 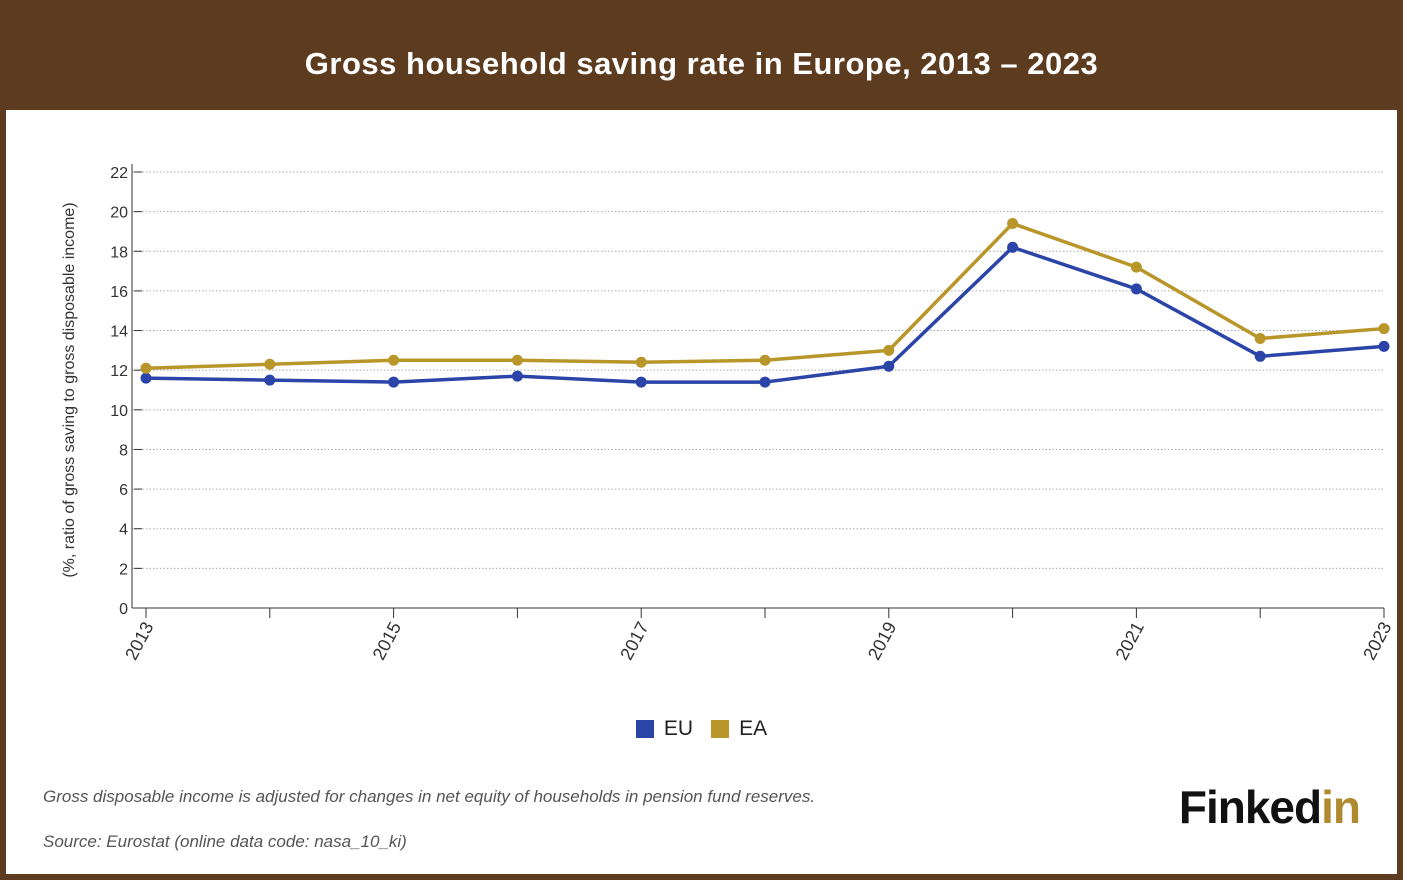 I want to click on series-line-ea, so click(x=765, y=295).